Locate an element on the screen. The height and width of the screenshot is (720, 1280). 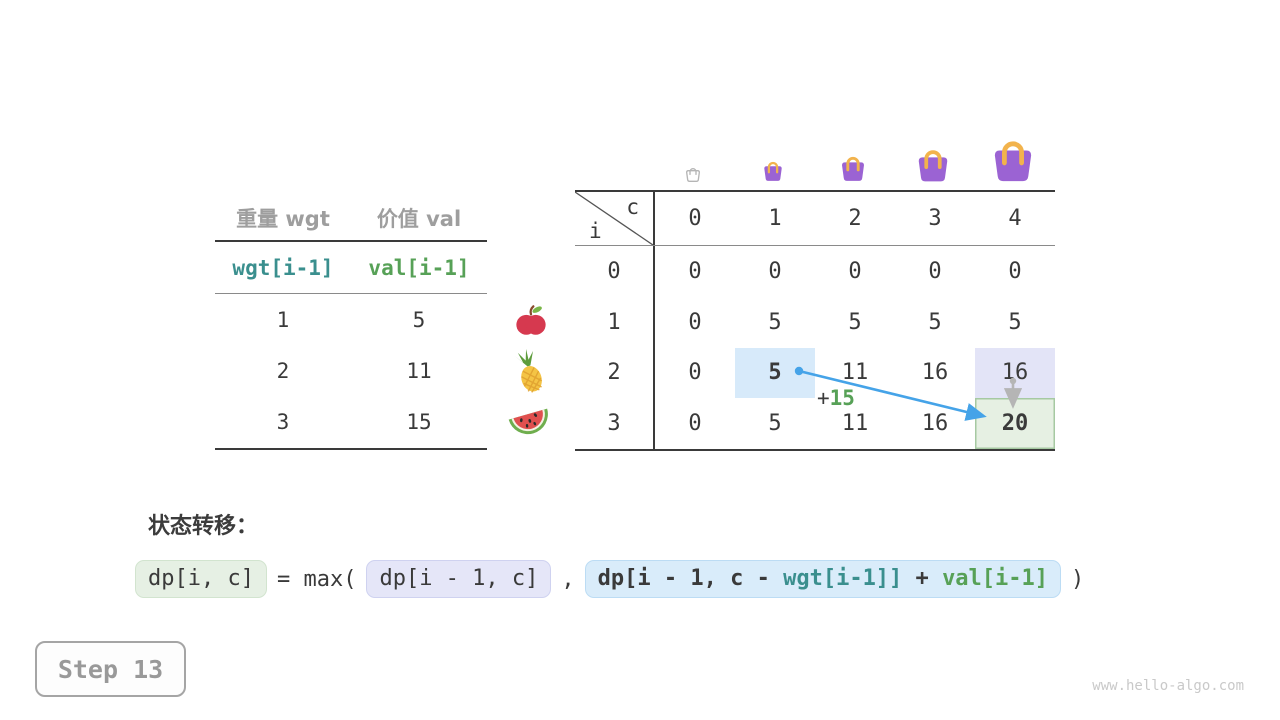
empty-bag-icon is located at coordinates (693, 176).